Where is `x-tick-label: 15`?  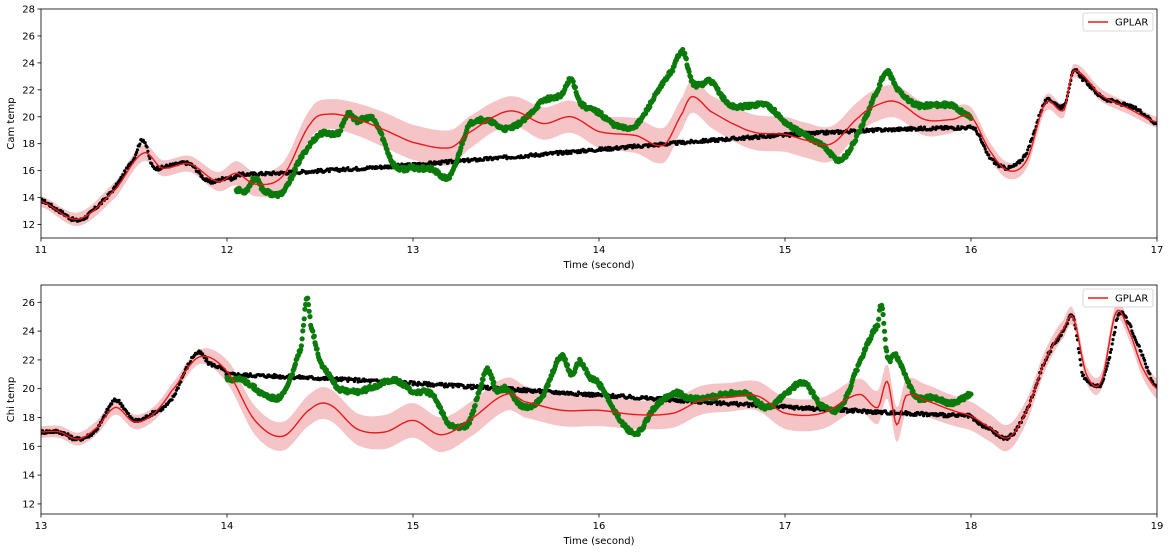
x-tick-label: 15 is located at coordinates (413, 526).